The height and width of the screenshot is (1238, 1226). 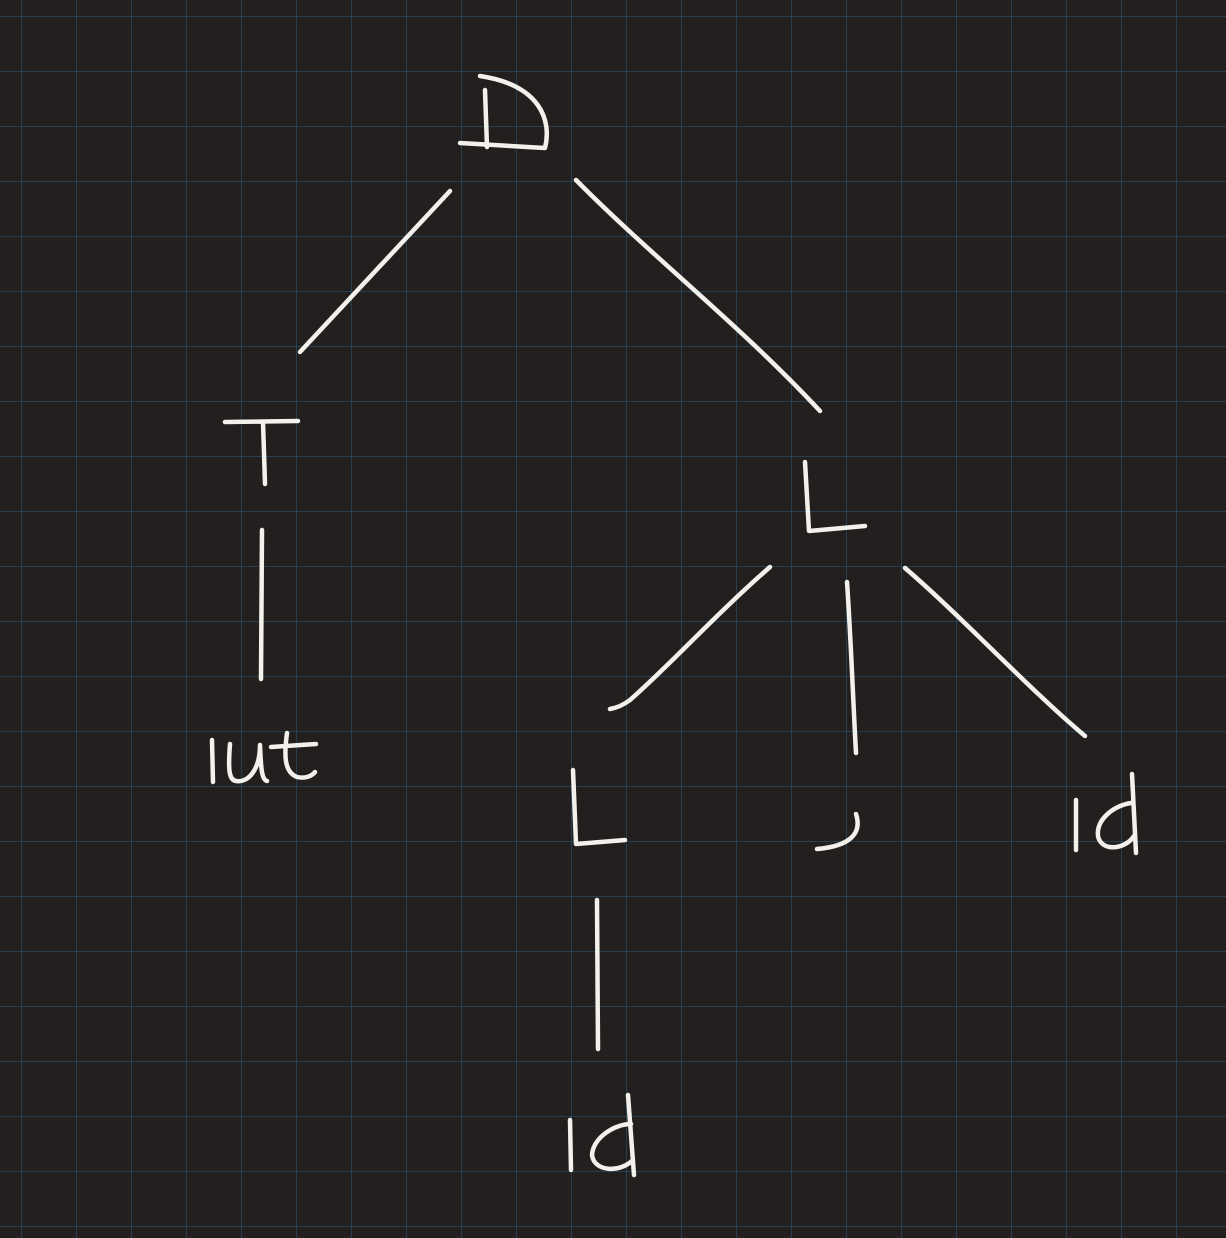 What do you see at coordinates (375, 271) in the screenshot?
I see `edge-d-to-t` at bounding box center [375, 271].